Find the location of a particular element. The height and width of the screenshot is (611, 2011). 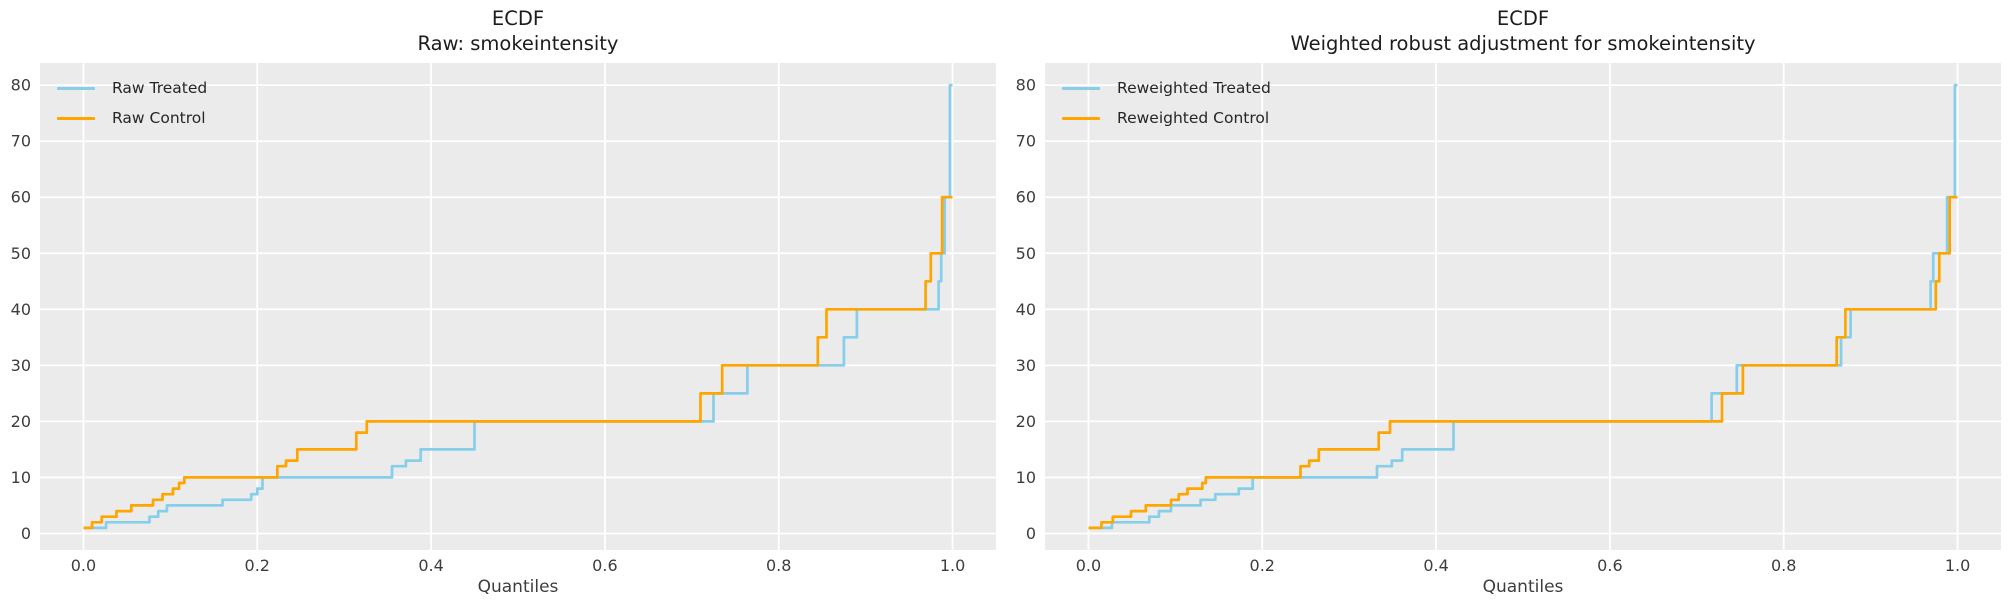

legend-item-raw-treated: Raw Treated is located at coordinates (132, 88).